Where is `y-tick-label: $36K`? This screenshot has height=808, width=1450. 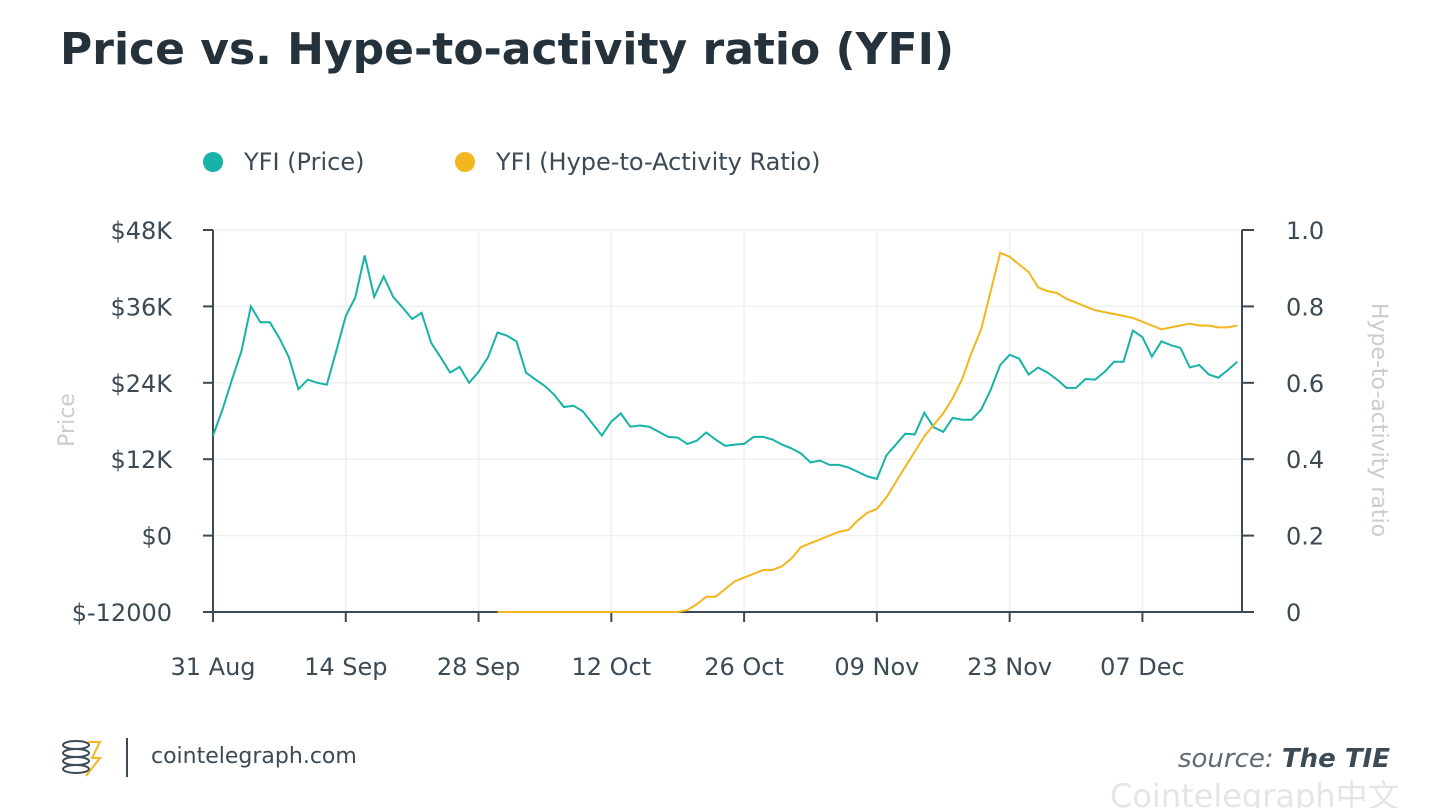
y-tick-label: $36K is located at coordinates (141, 307).